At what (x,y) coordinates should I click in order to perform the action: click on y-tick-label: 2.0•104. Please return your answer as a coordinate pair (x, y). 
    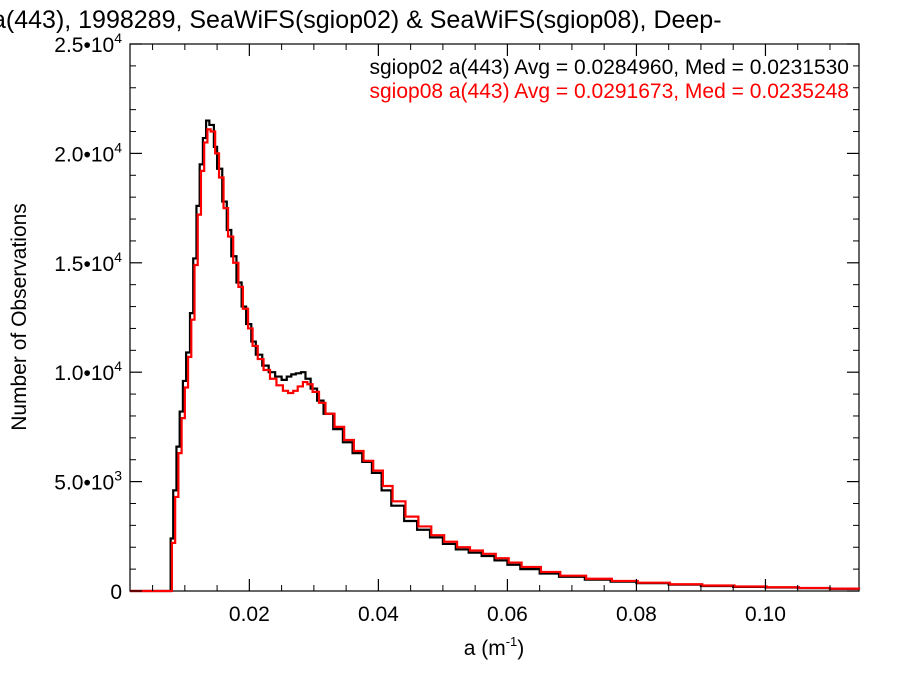
    Looking at the image, I should click on (88, 152).